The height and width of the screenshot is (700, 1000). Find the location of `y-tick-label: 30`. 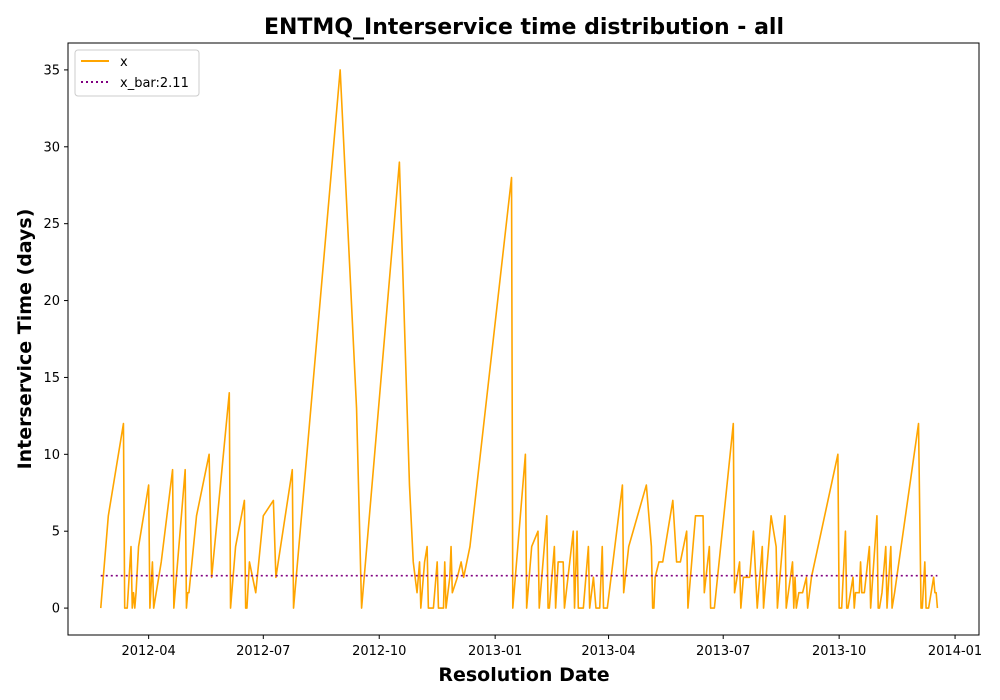

y-tick-label: 30 is located at coordinates (51, 147).